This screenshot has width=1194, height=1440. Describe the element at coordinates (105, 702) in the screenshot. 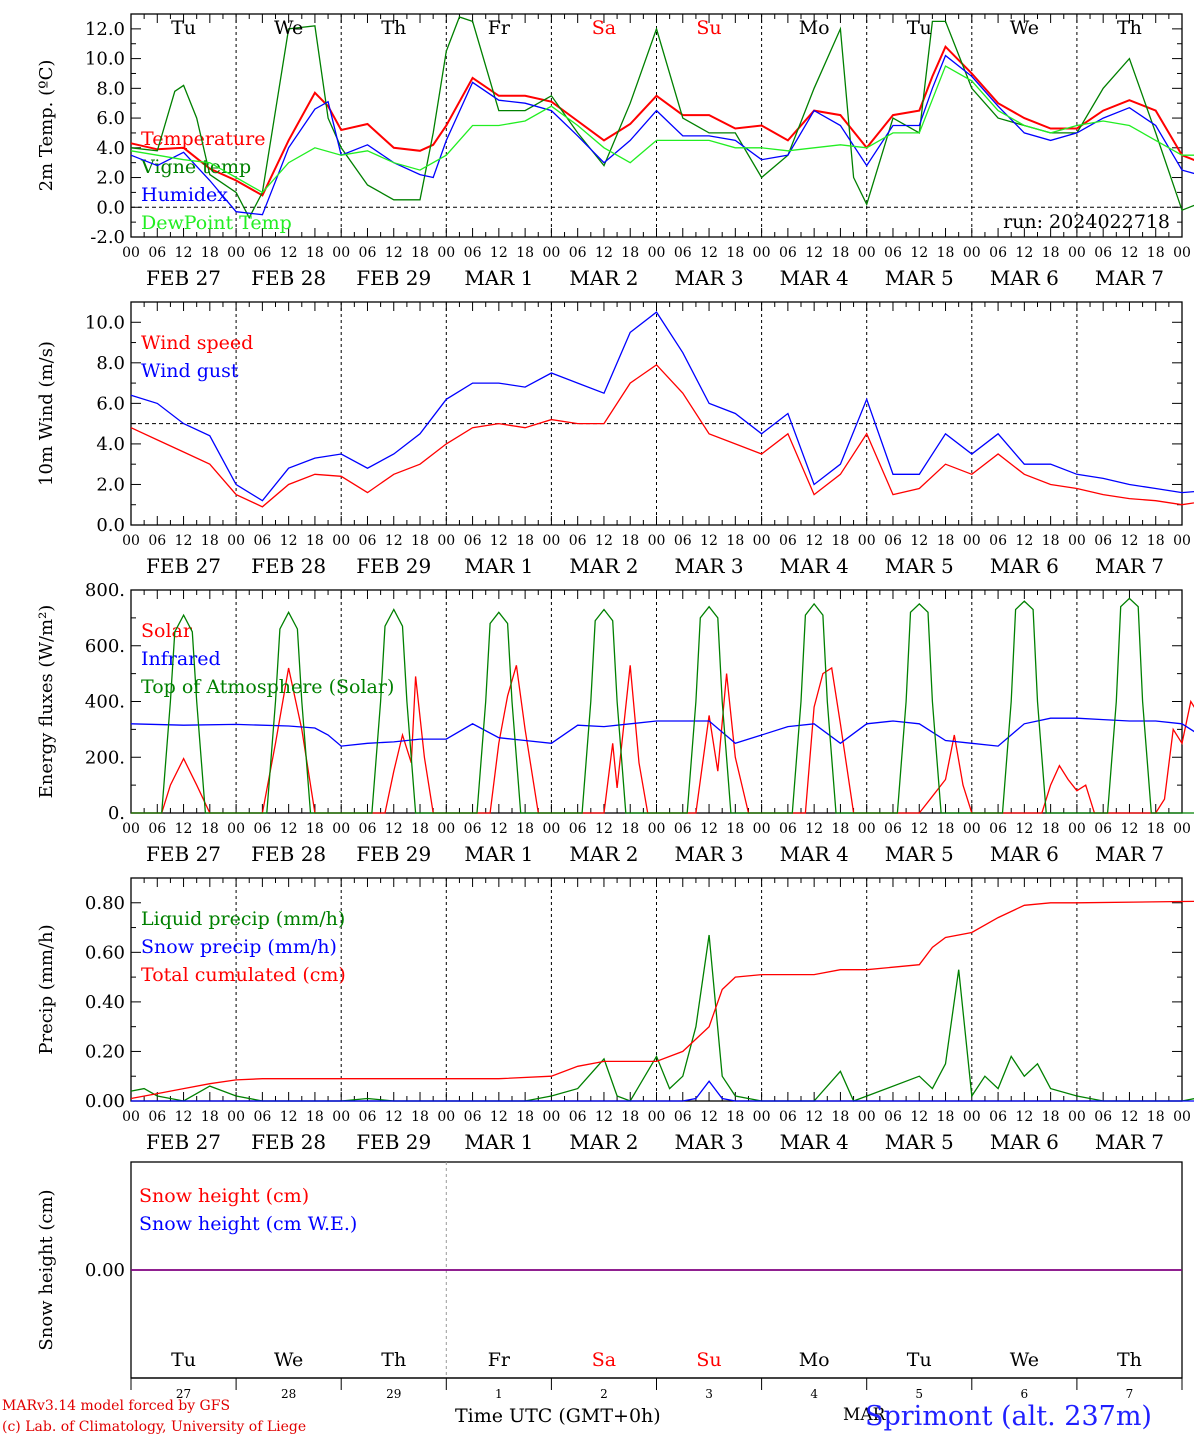

I see `y-tick-label: 400.` at that location.